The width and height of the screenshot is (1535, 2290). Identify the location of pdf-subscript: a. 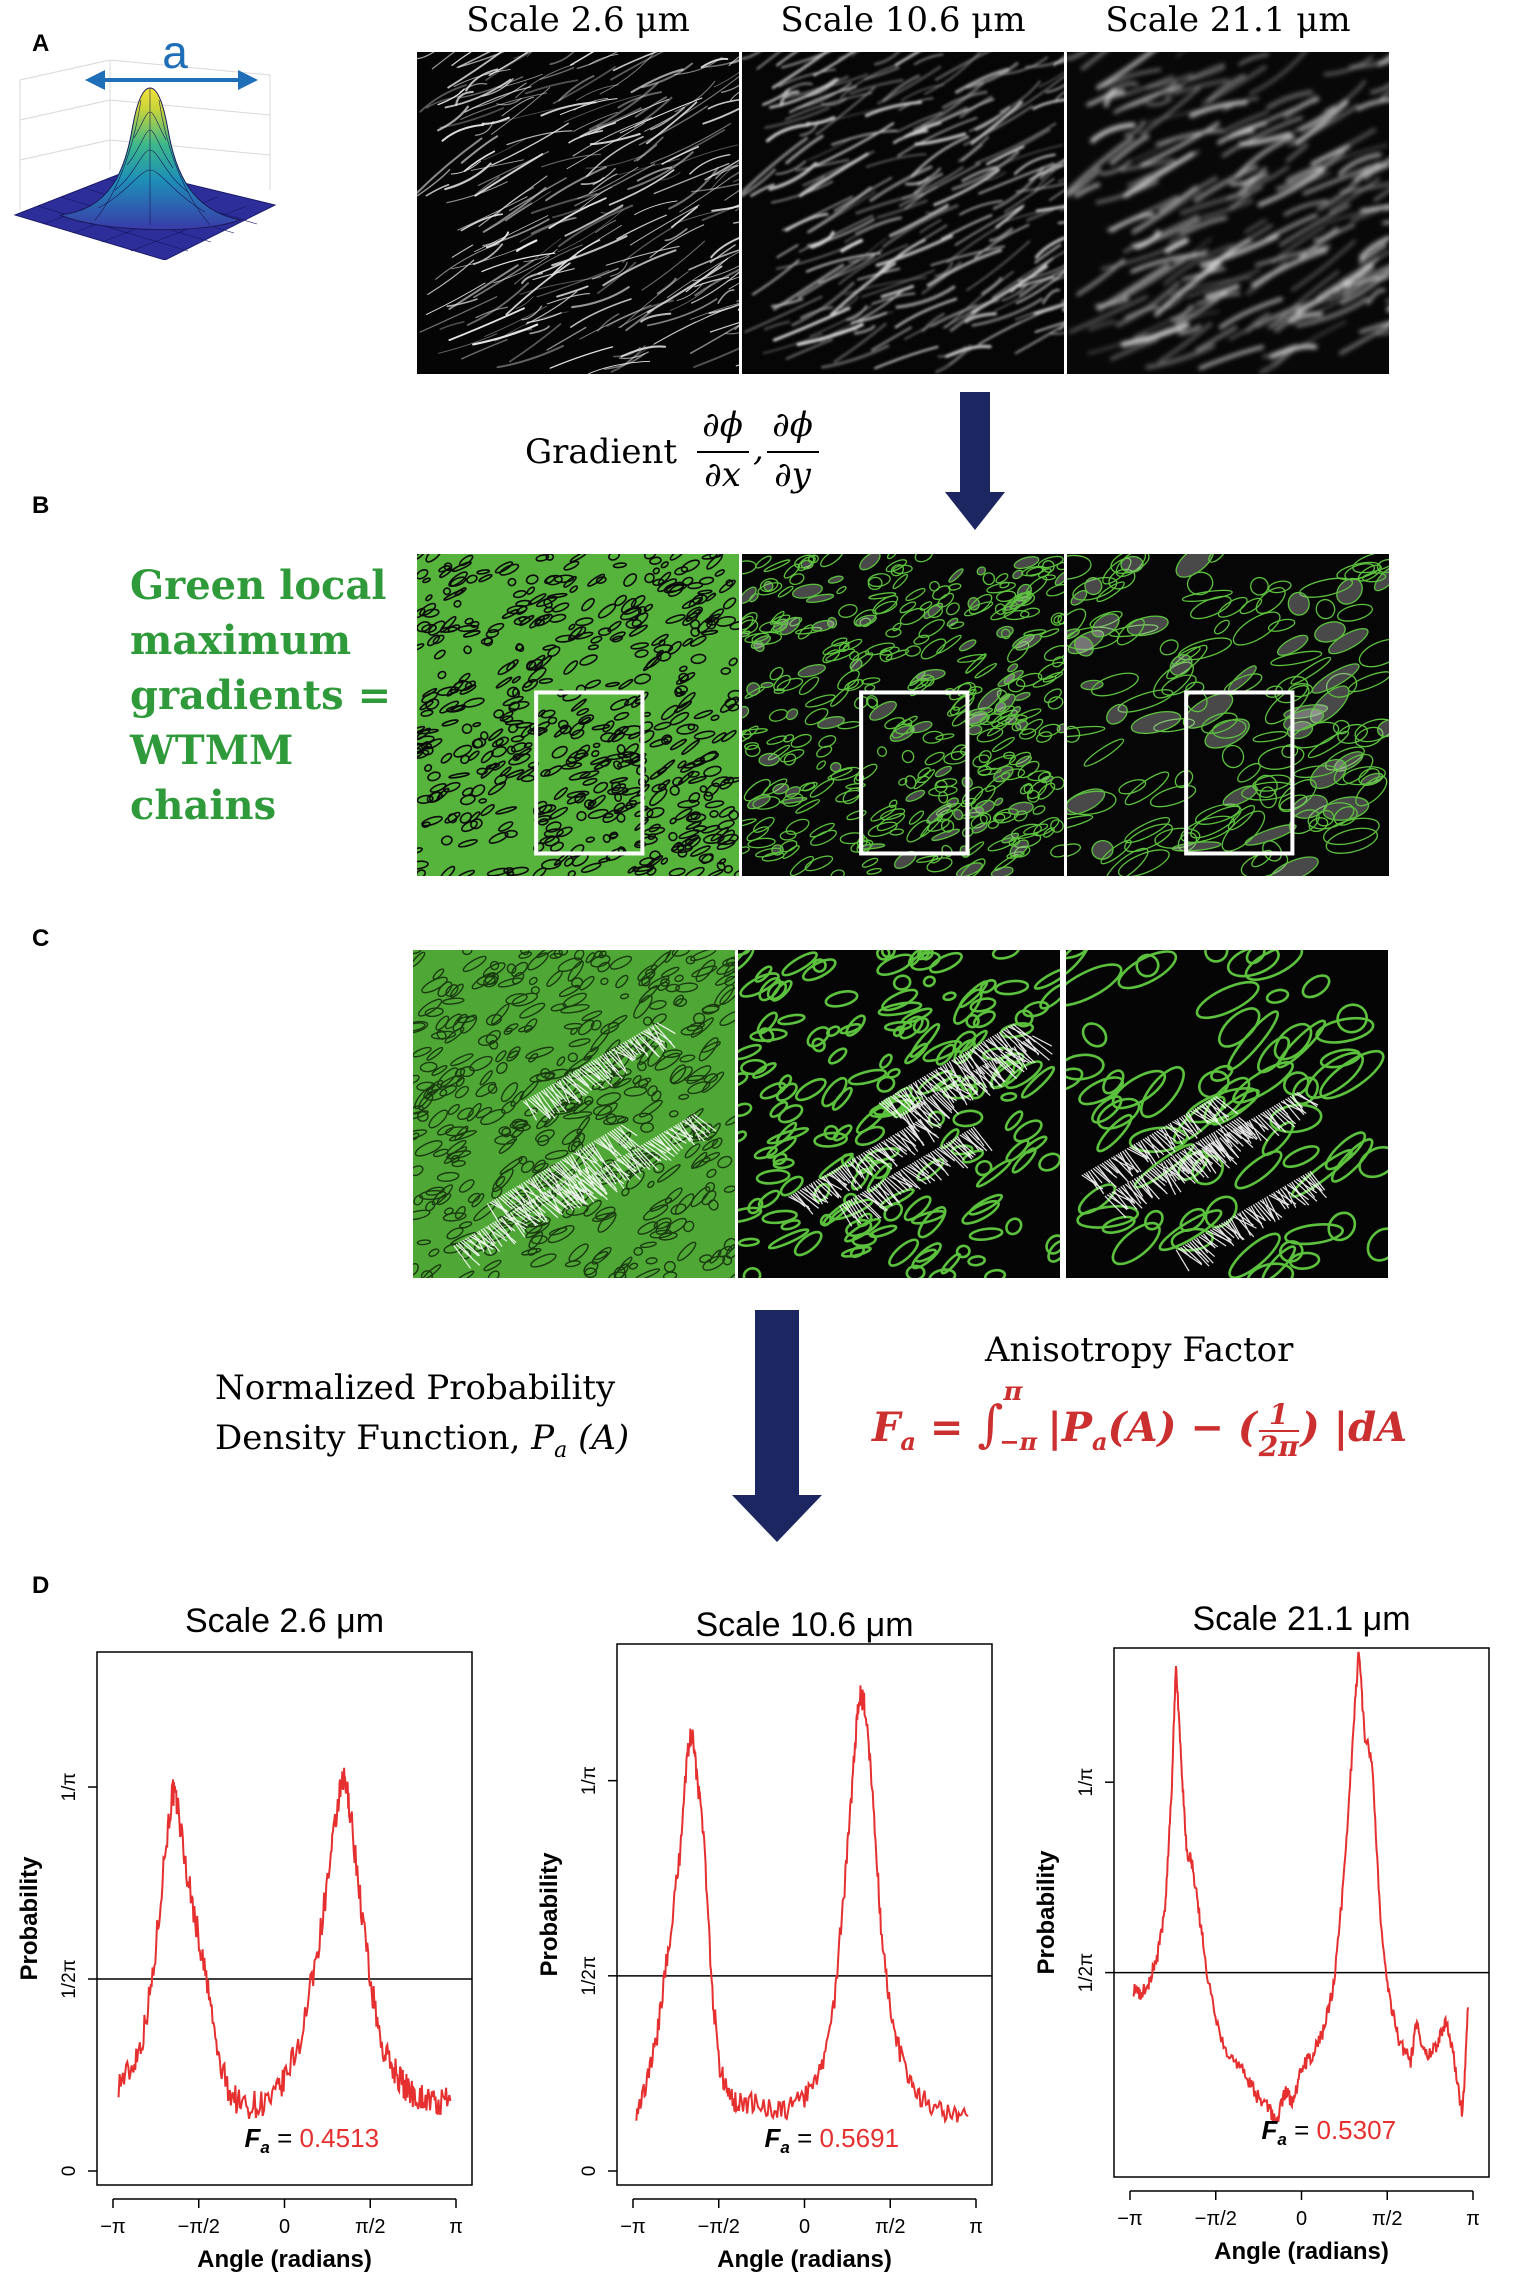
(561, 1450).